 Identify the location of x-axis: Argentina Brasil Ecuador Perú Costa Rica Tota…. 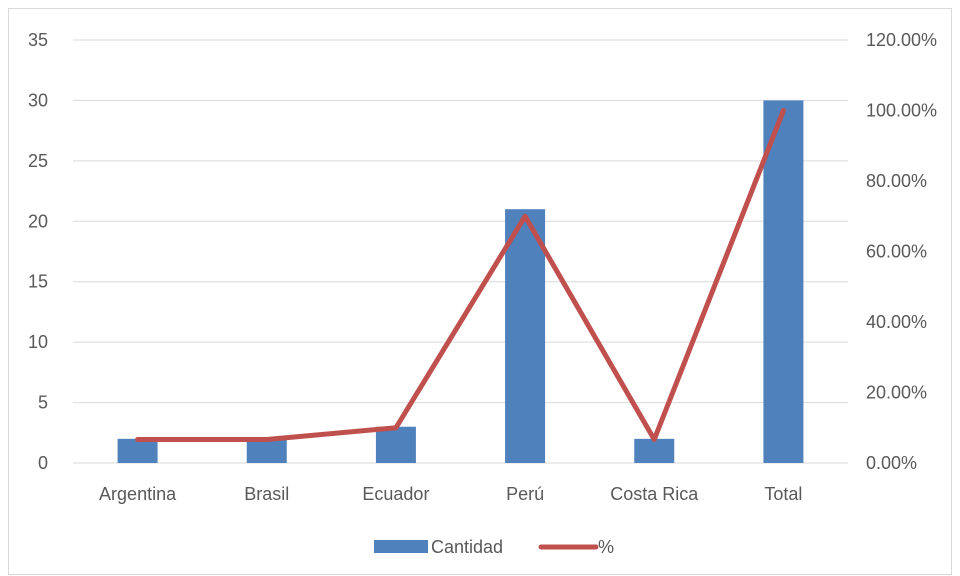
(450, 494).